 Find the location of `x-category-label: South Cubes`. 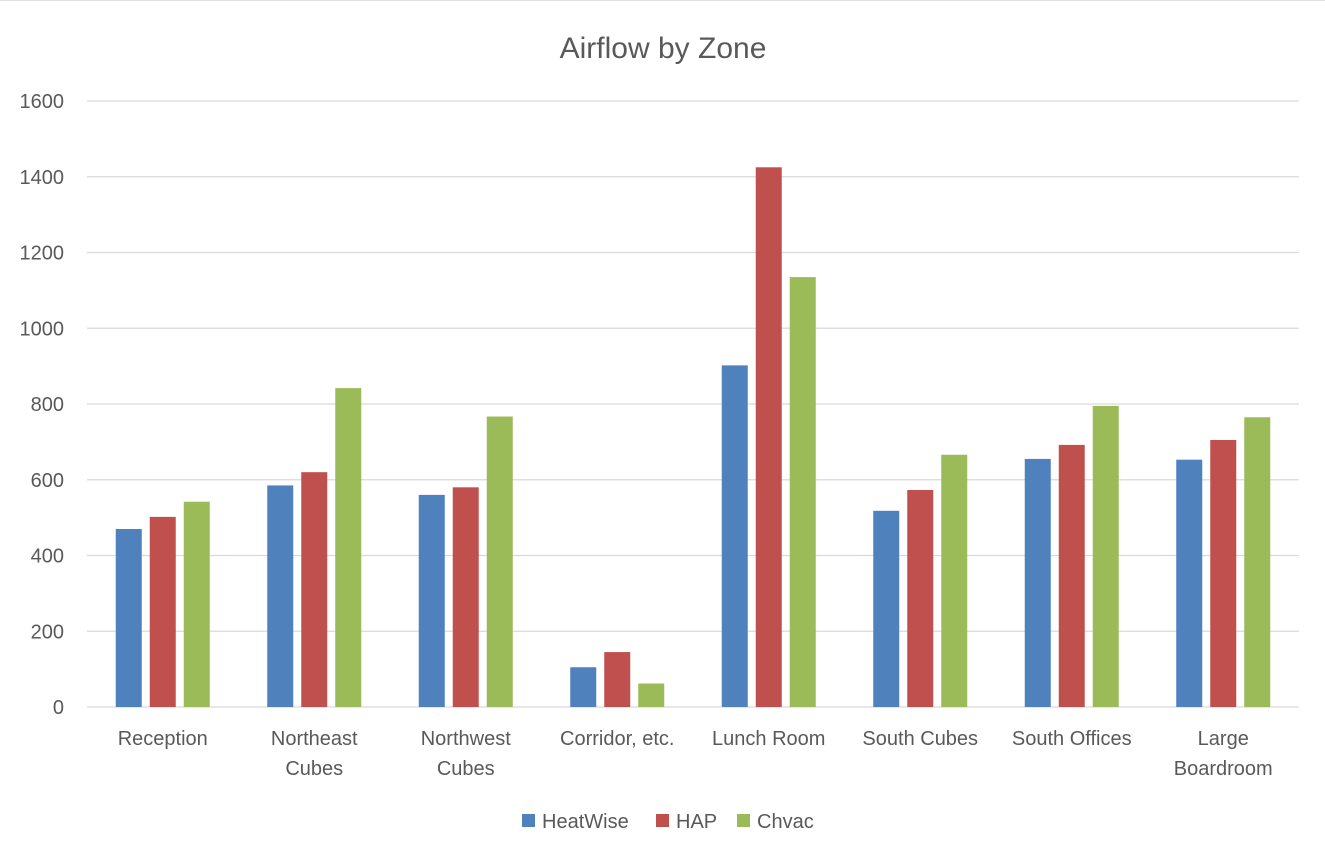

x-category-label: South Cubes is located at coordinates (920, 739).